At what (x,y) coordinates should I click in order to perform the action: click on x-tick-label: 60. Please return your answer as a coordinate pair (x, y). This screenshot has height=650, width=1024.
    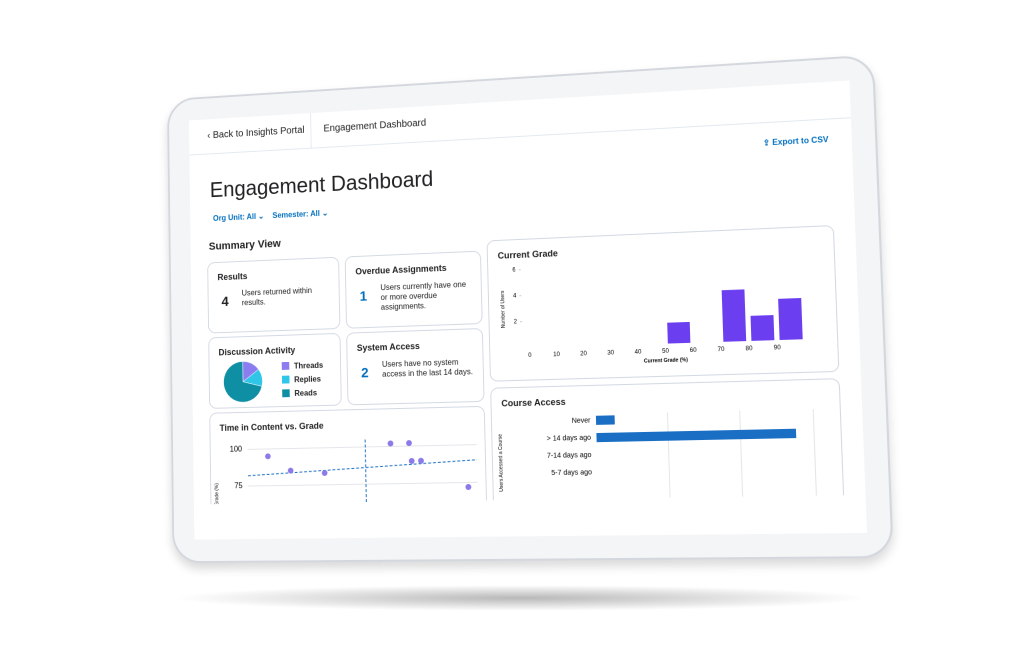
    Looking at the image, I should click on (693, 351).